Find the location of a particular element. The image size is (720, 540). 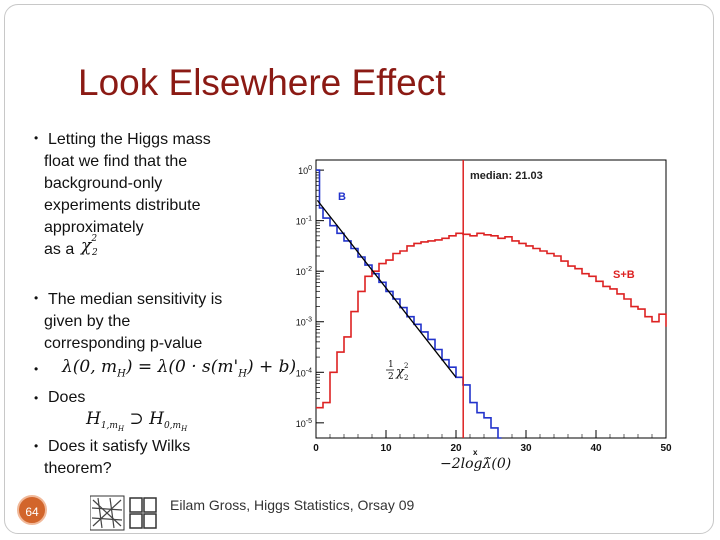

x-axis-letter: x is located at coordinates (475, 452).